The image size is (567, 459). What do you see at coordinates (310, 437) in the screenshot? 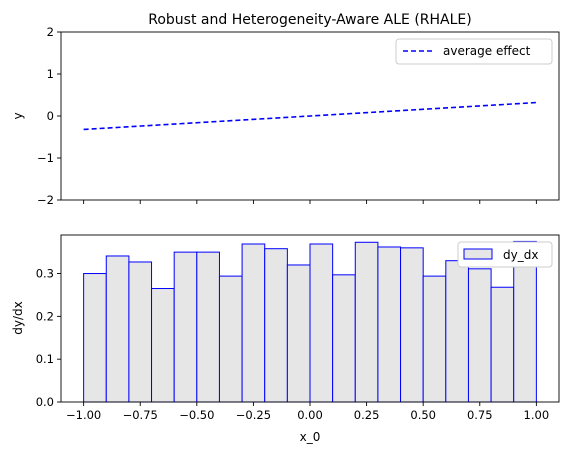
I see `bottom-x-axis-label: x_0` at bounding box center [310, 437].